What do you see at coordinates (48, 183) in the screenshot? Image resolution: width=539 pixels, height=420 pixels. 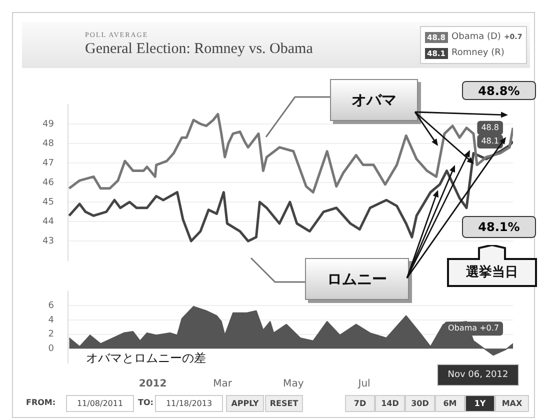 I see `y-tick-label: 46` at bounding box center [48, 183].